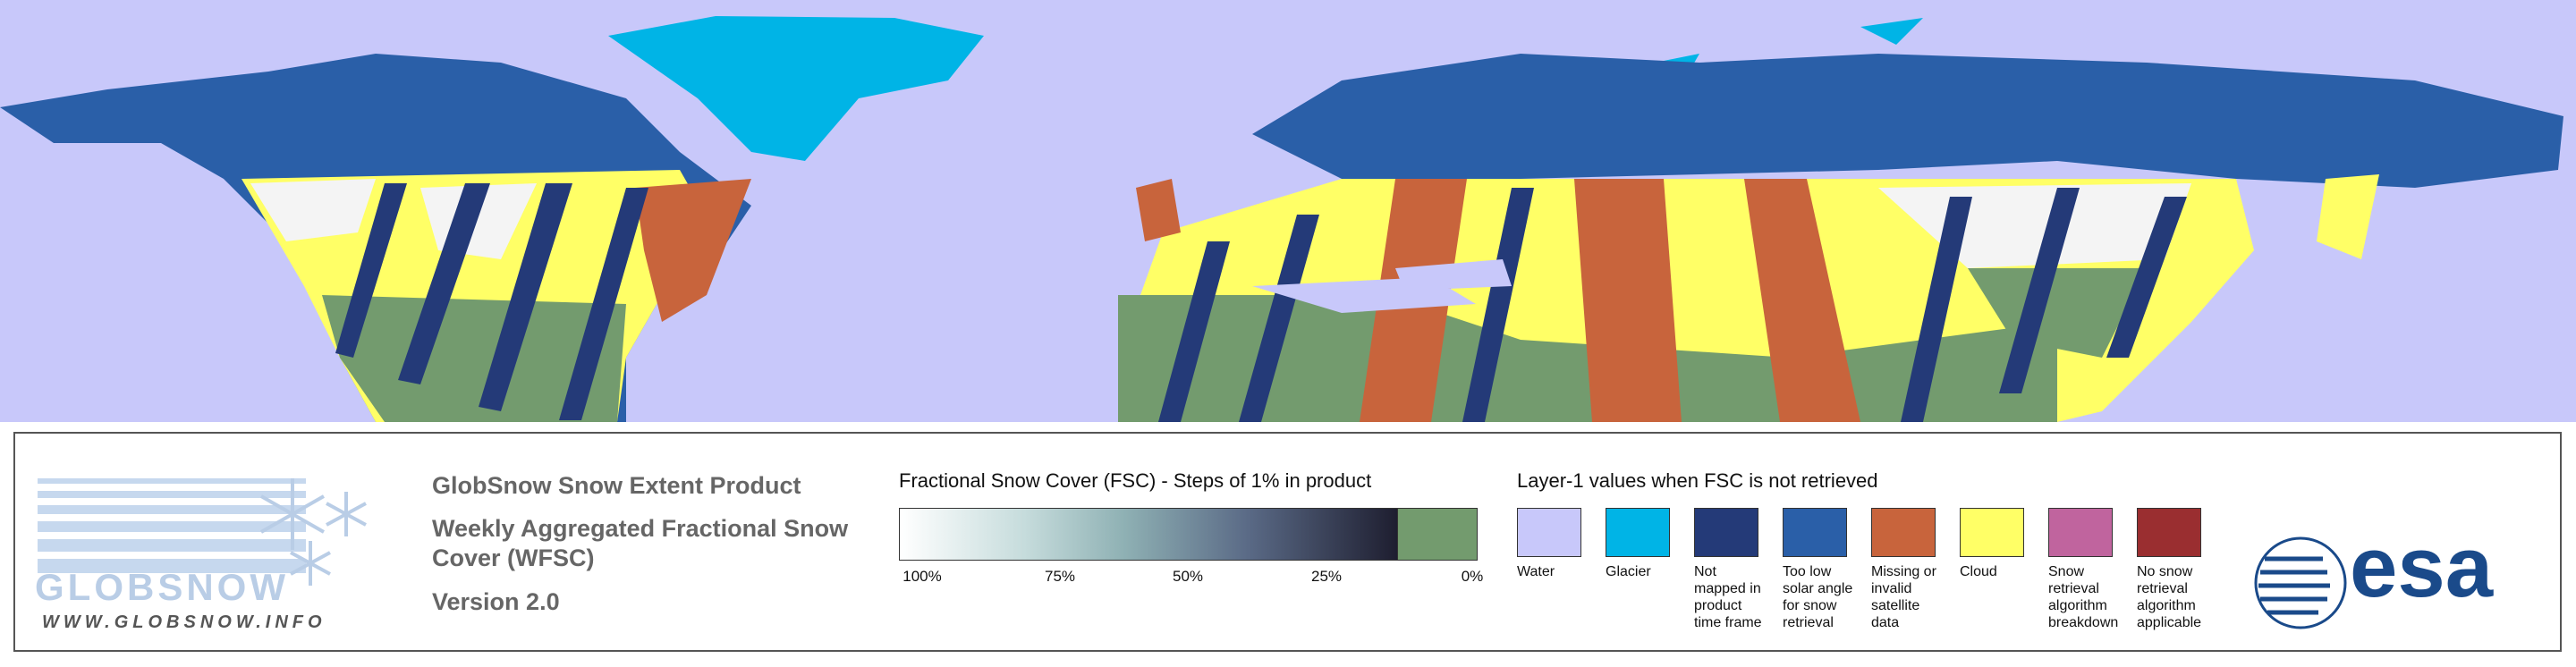  Describe the element at coordinates (184, 622) in the screenshot. I see `logo-url: WWW.GLOBSNOW.INFO` at that location.